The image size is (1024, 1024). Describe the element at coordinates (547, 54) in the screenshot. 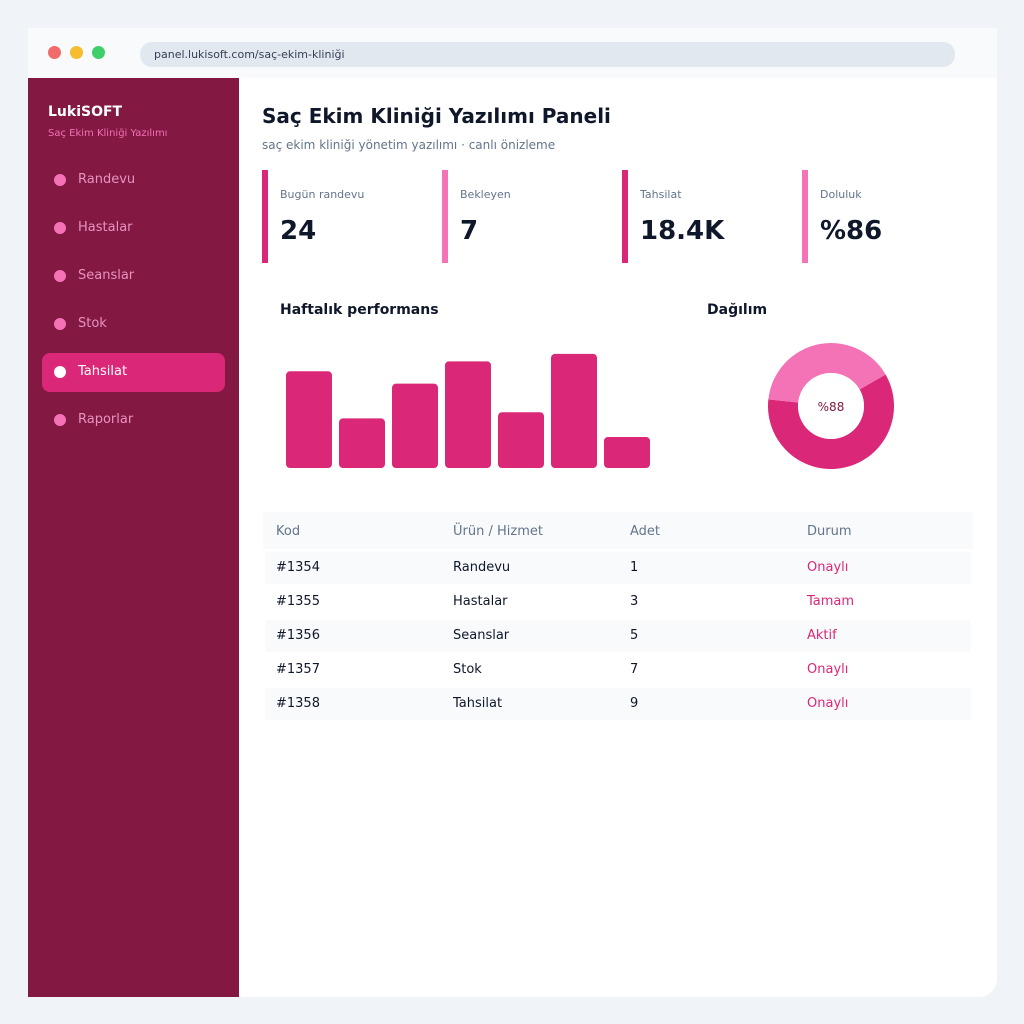

I see `address-bar: panel.lukisoft.com/saç-ekim-kliniği` at that location.